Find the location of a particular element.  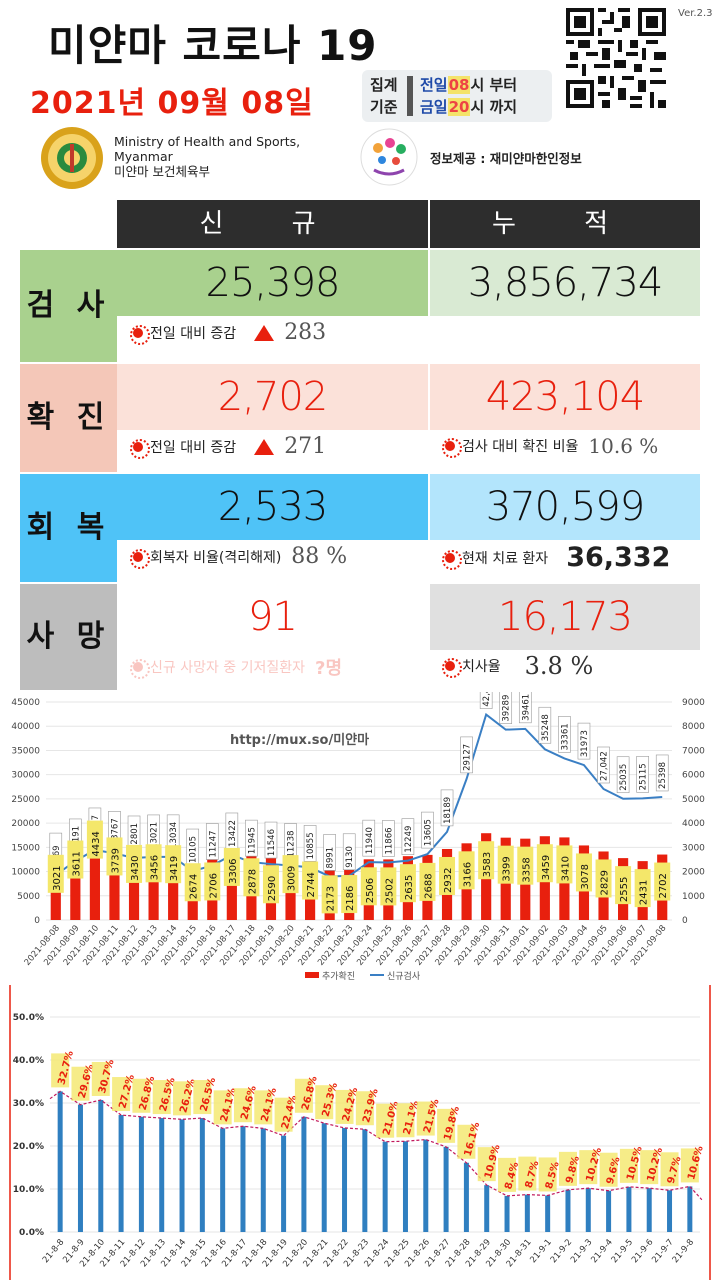

tests-data-label: 13021 is located at coordinates (155, 835).